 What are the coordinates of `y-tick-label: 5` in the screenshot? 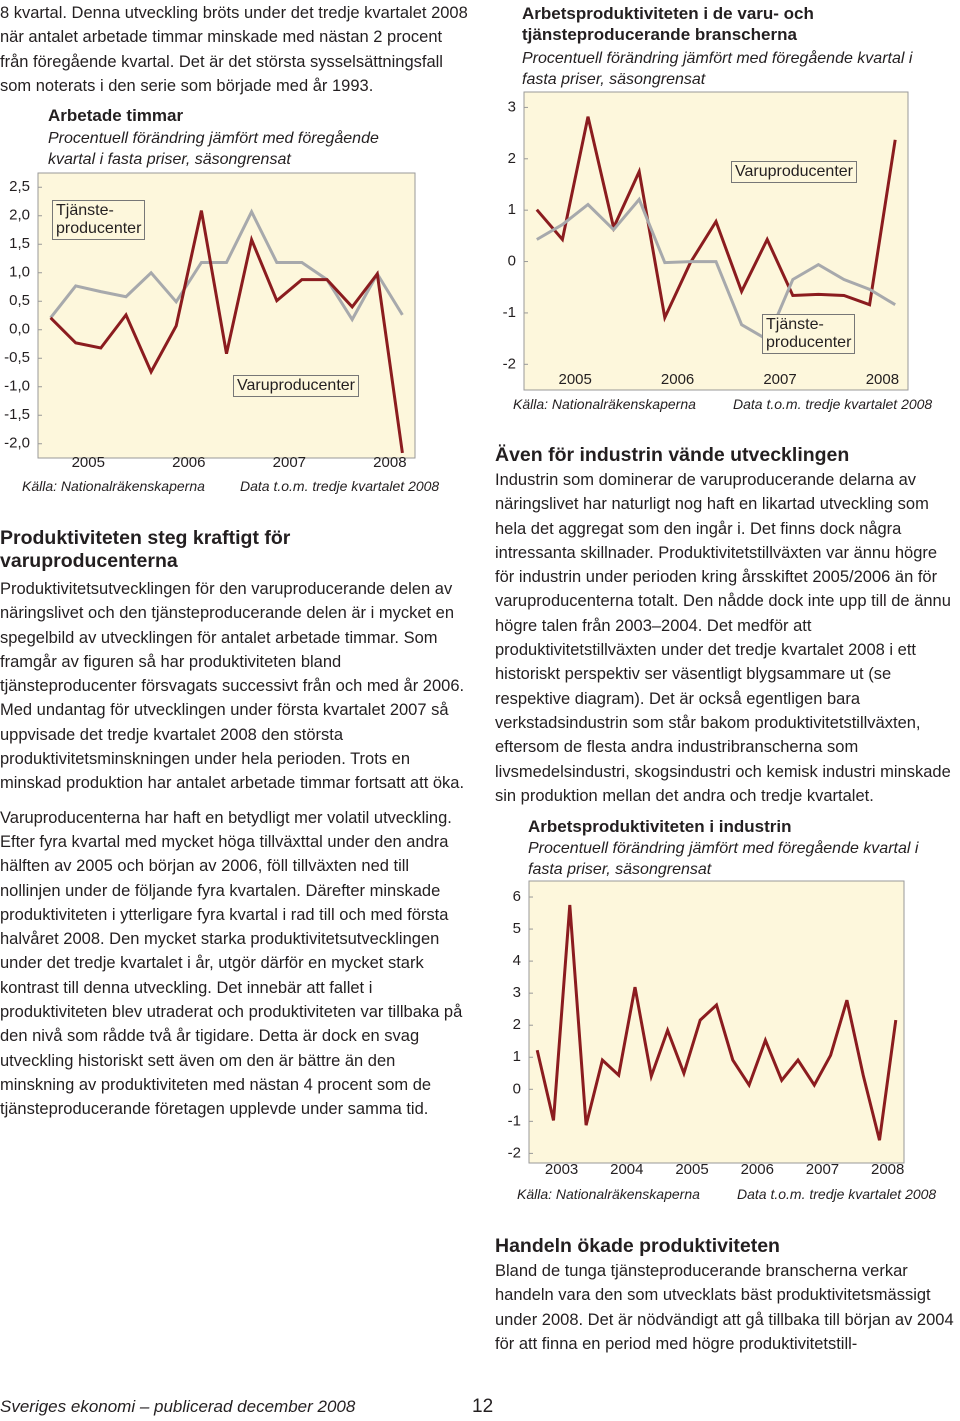 It's located at (517, 928).